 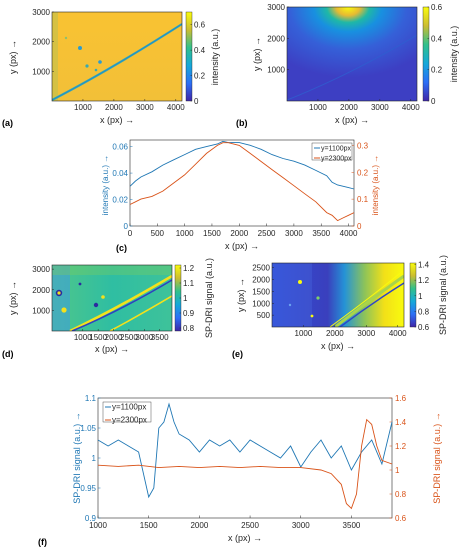 What do you see at coordinates (398, 333) in the screenshot?
I see `panel-e-xtick-label: 4000` at bounding box center [398, 333].